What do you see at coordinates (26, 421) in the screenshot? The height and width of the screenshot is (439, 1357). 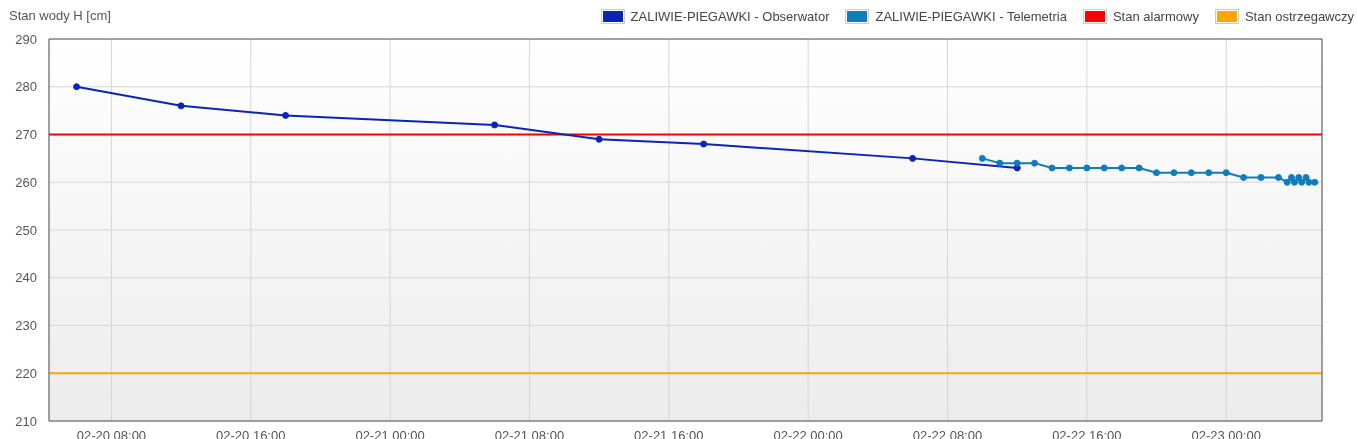 I see `y-tick-label: 210` at bounding box center [26, 421].